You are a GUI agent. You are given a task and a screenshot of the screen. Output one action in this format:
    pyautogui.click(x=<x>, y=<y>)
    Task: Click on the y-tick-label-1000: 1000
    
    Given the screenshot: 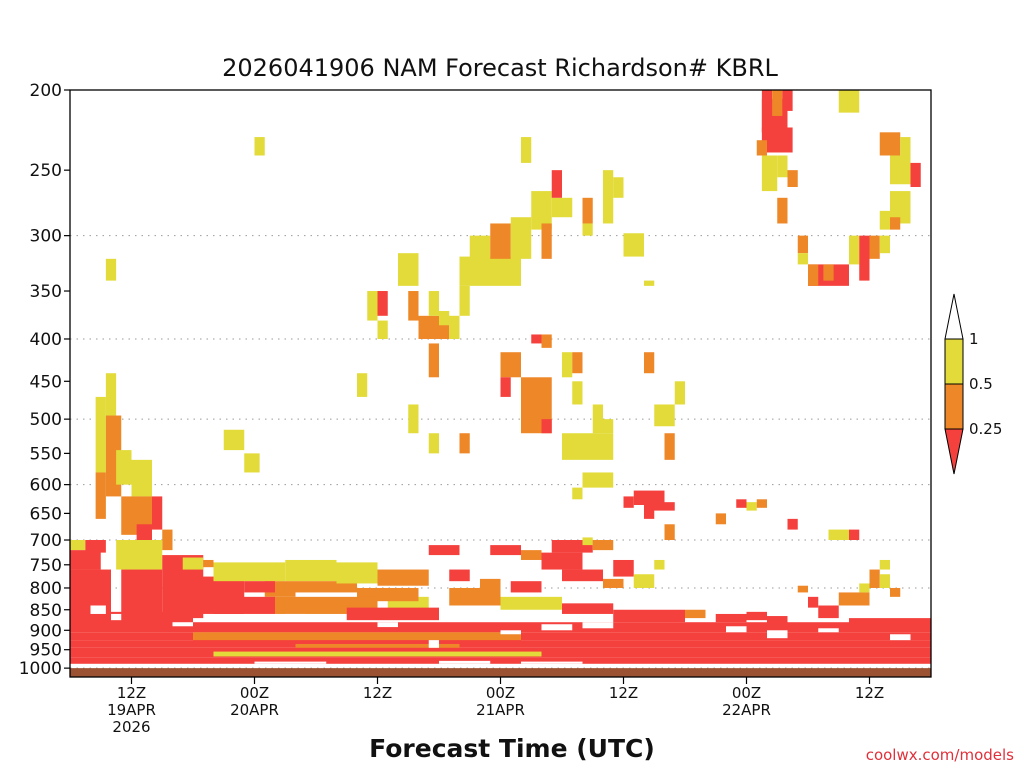 What is the action you would take?
    pyautogui.click(x=40, y=669)
    